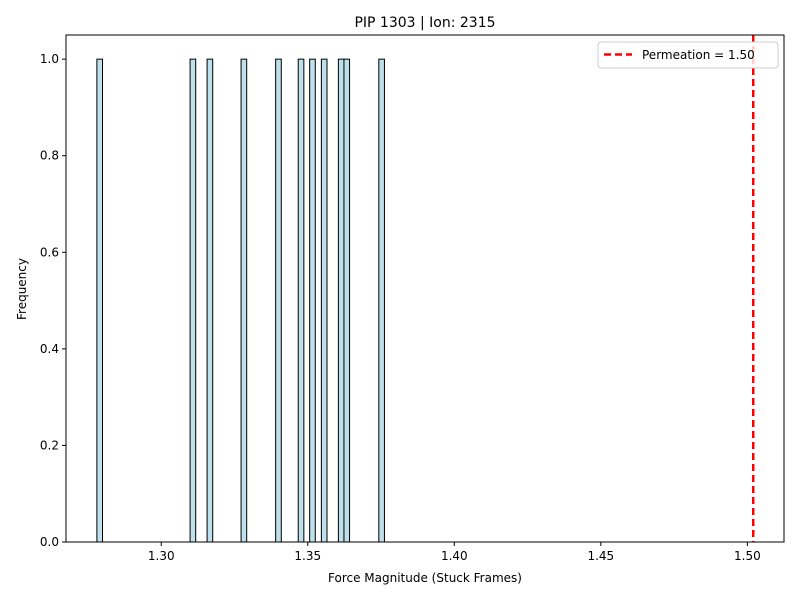 Image resolution: width=800 pixels, height=600 pixels. I want to click on chart-title: PIP 1303 | Ion: 2315, so click(424, 23).